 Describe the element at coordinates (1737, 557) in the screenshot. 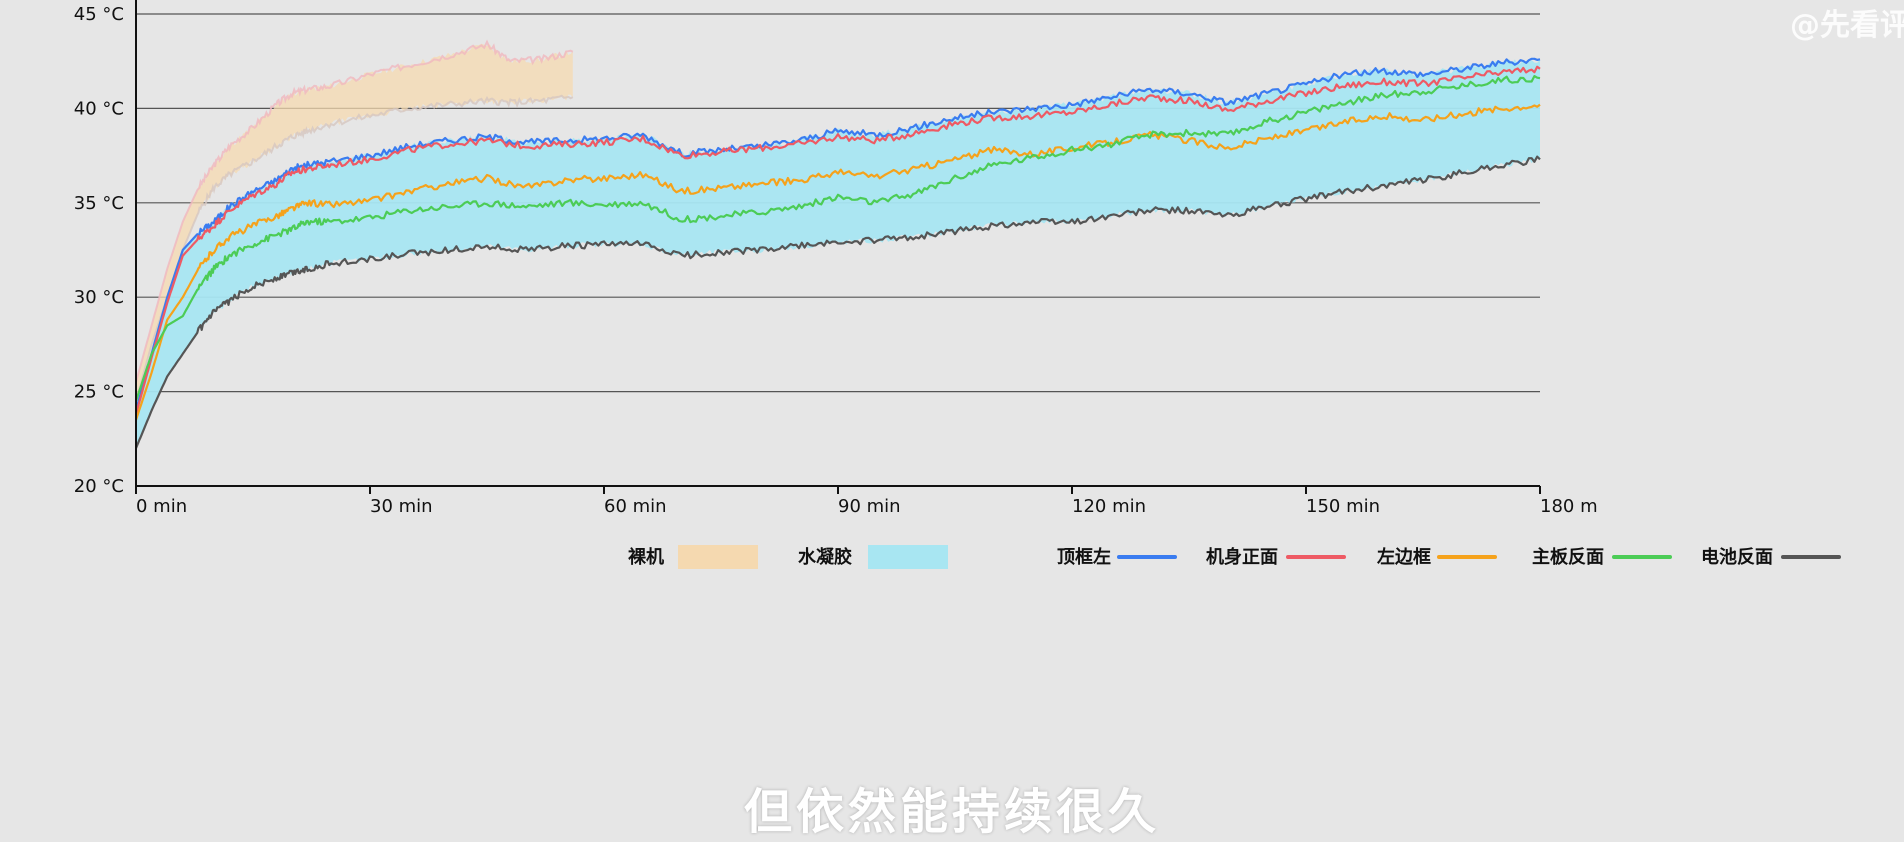

I see `legend-series-label: 电池反面` at that location.